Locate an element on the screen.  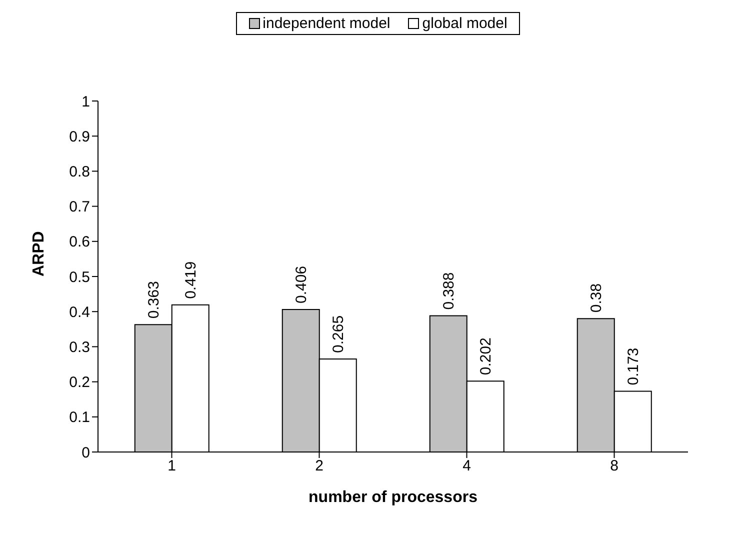
data-label: 0.265 is located at coordinates (338, 334).